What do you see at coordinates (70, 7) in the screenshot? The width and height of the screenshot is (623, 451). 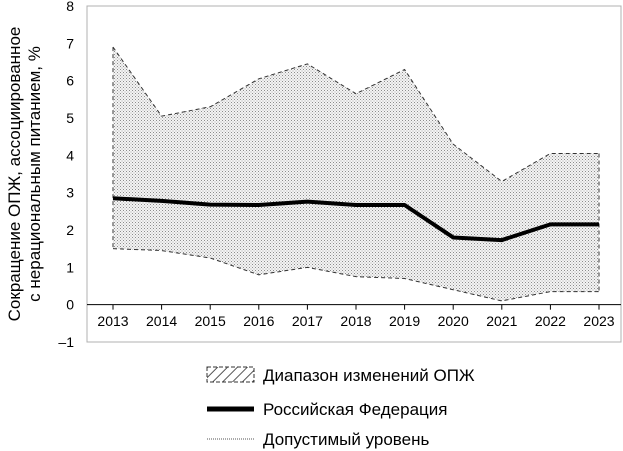 I see `y-tick-label: 8` at bounding box center [70, 7].